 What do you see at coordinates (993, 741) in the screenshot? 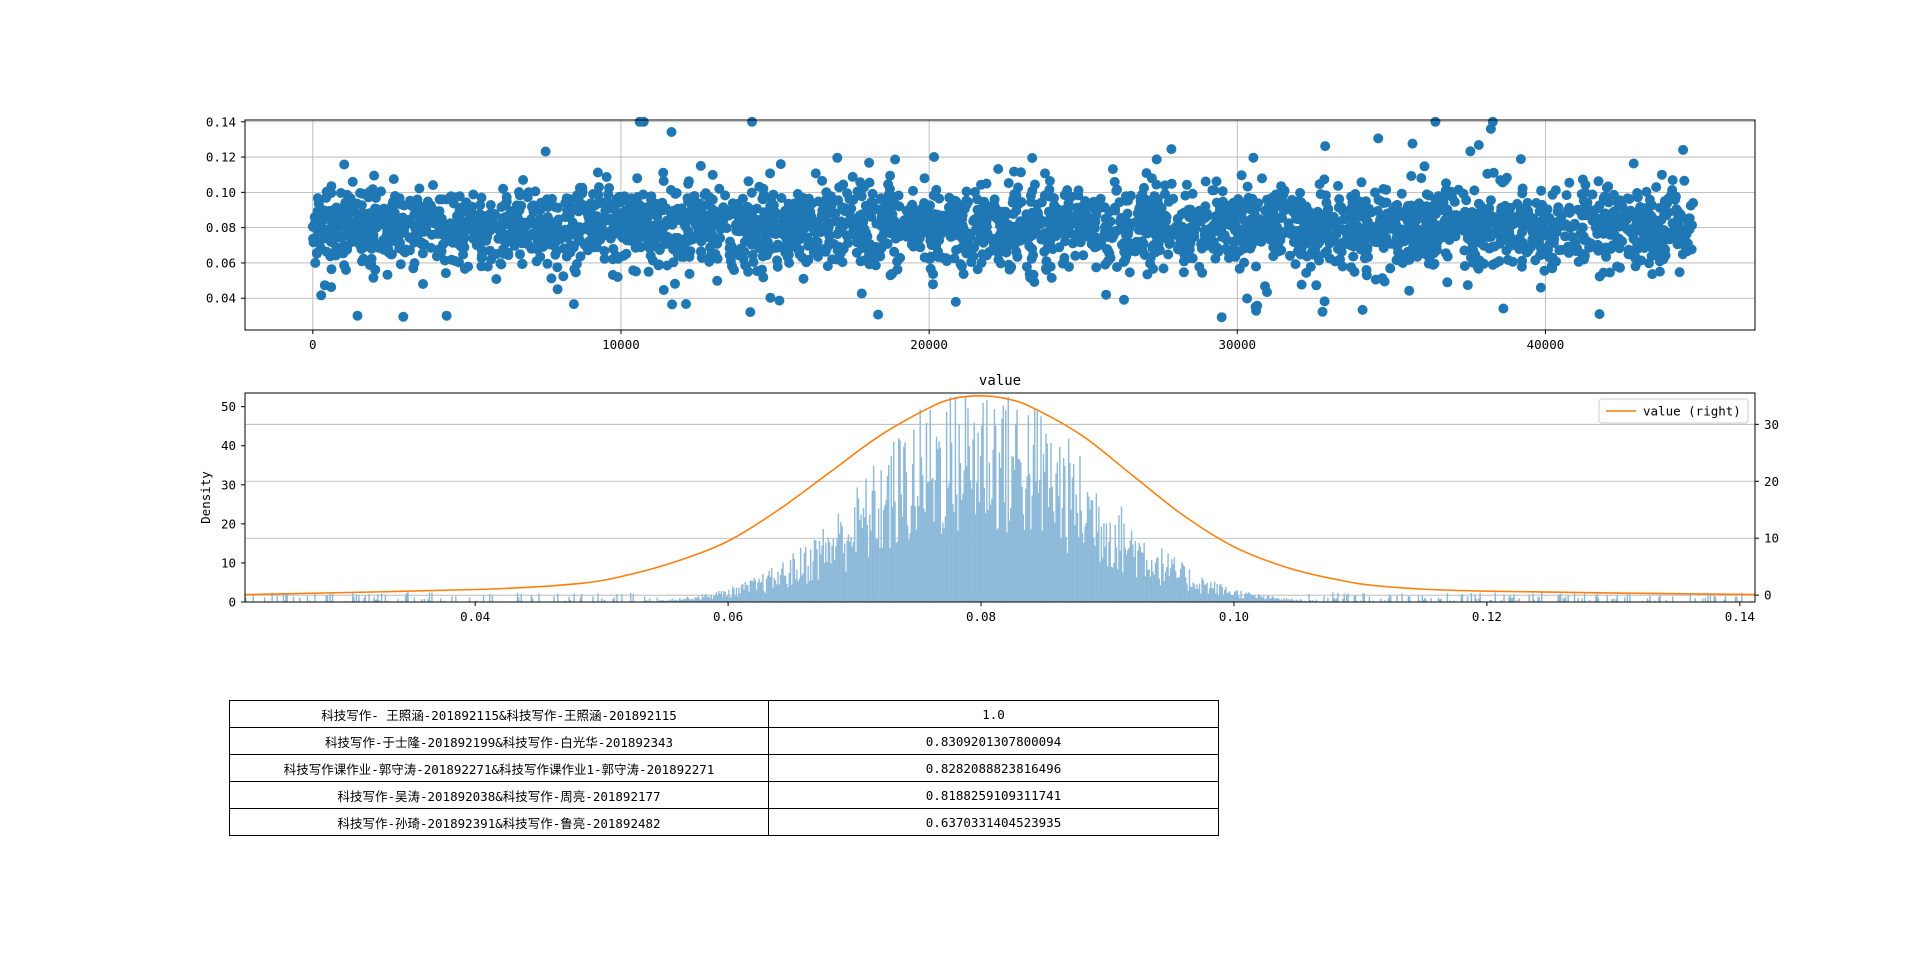
I see `table-cell-value: 0.8309201307800094` at bounding box center [993, 741].